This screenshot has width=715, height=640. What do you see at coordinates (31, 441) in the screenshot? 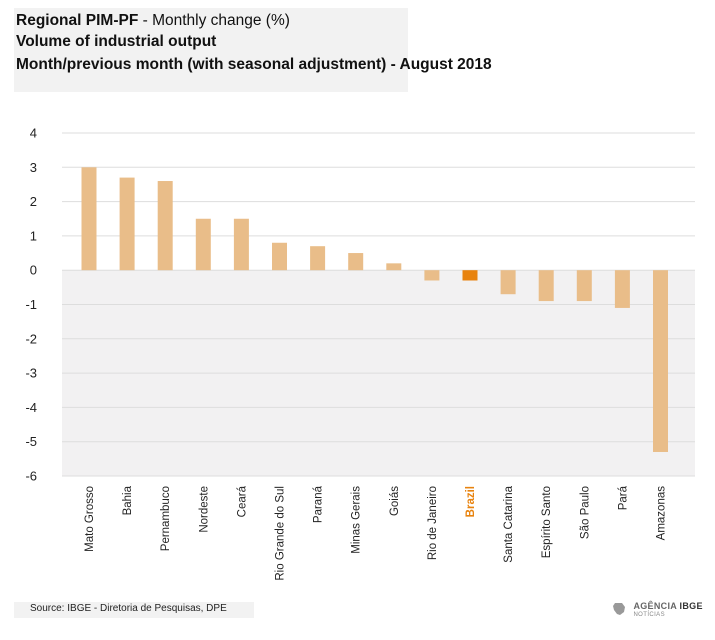
I see `y-tick-label: -5` at bounding box center [31, 441].